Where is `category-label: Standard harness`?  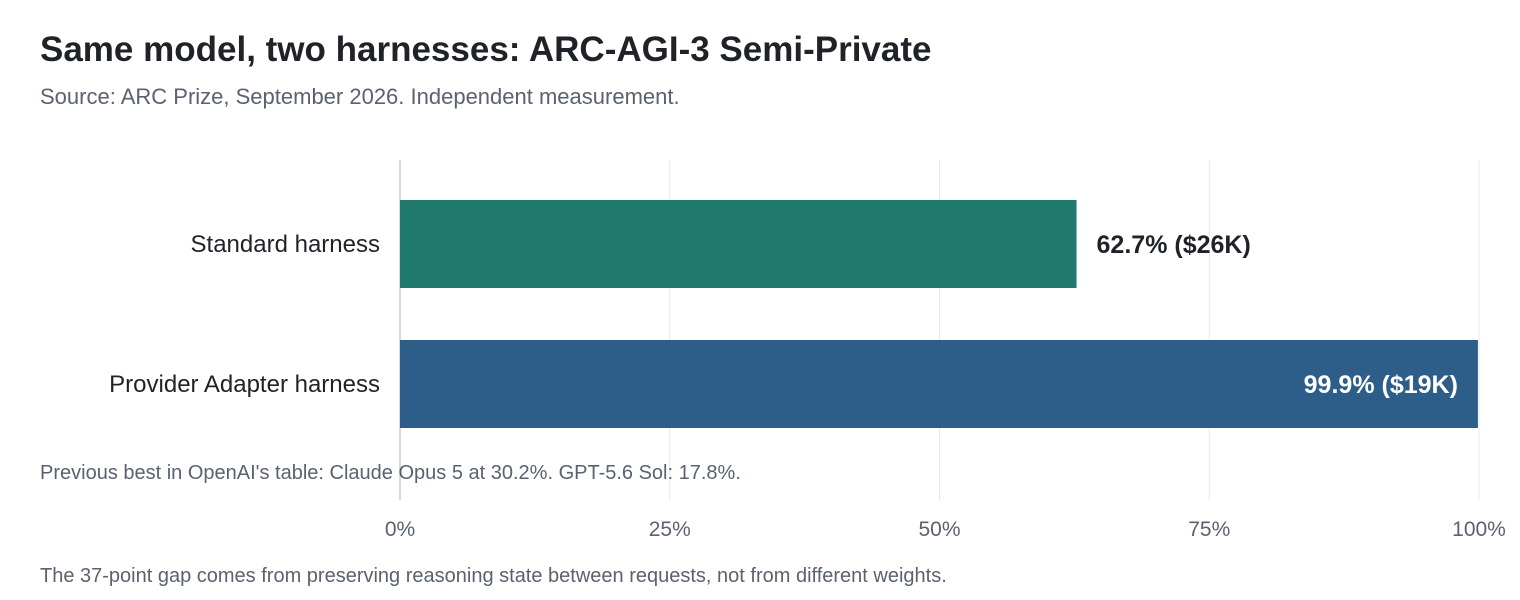
category-label: Standard harness is located at coordinates (285, 244).